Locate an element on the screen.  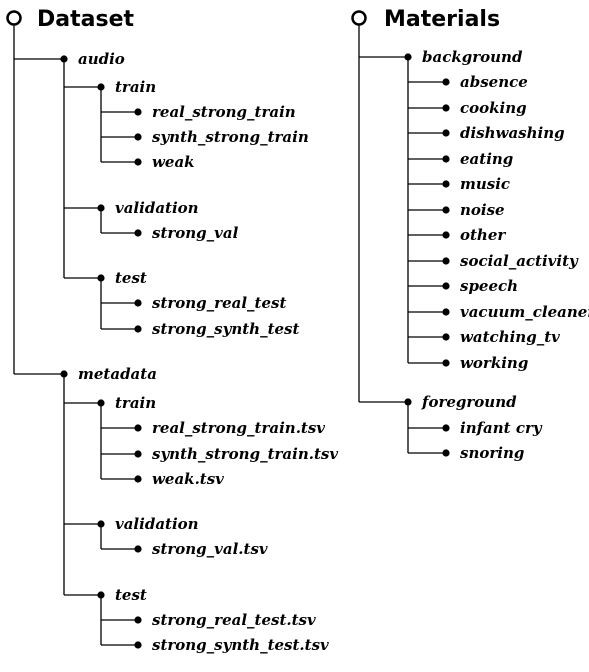
node-label: foreground is located at coordinates (469, 402).